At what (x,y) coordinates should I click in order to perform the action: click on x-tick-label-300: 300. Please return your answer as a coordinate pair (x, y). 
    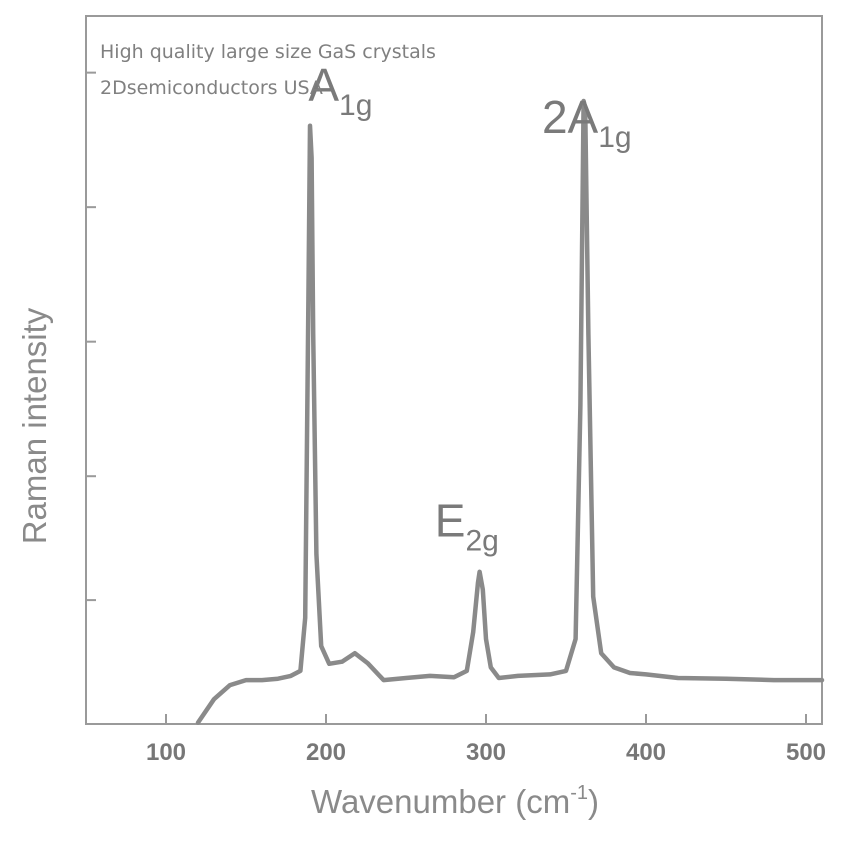
    Looking at the image, I should click on (486, 752).